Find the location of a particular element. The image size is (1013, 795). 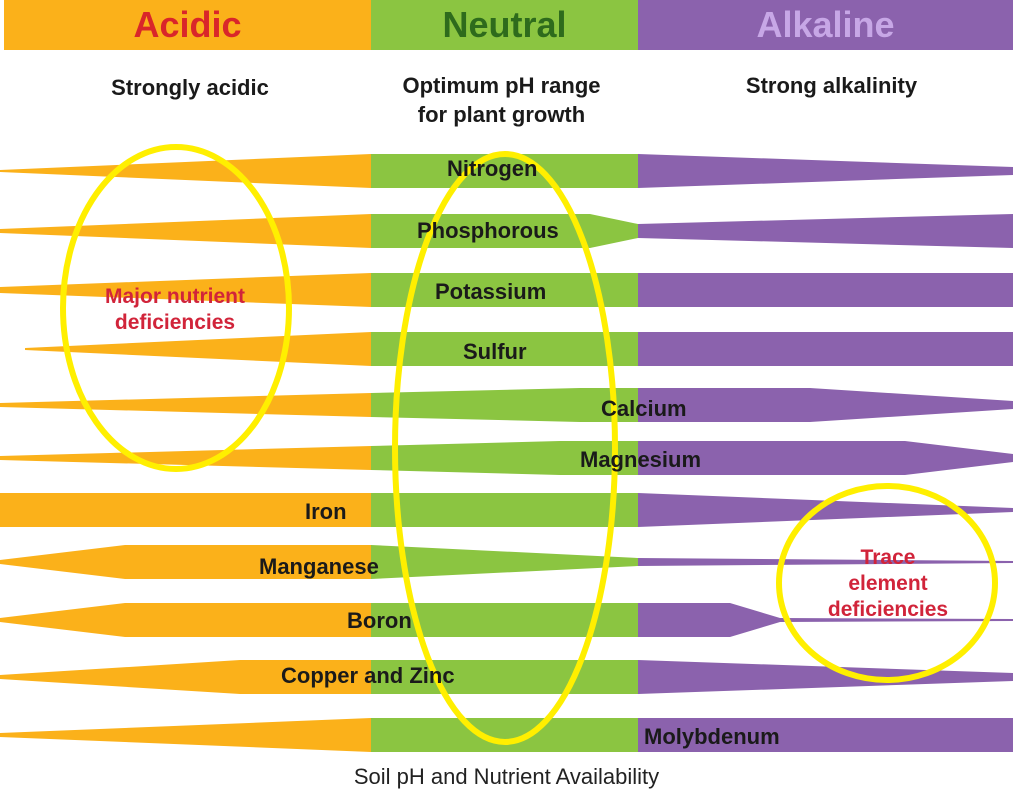

band-nitrogen-neutral is located at coordinates (504, 171).